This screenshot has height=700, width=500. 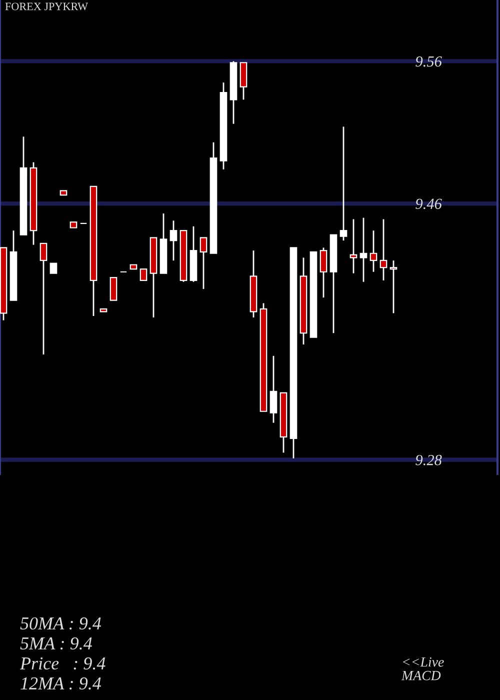 What do you see at coordinates (46, 6) in the screenshot?
I see `chart-title: FOREX JPYKRW` at bounding box center [46, 6].